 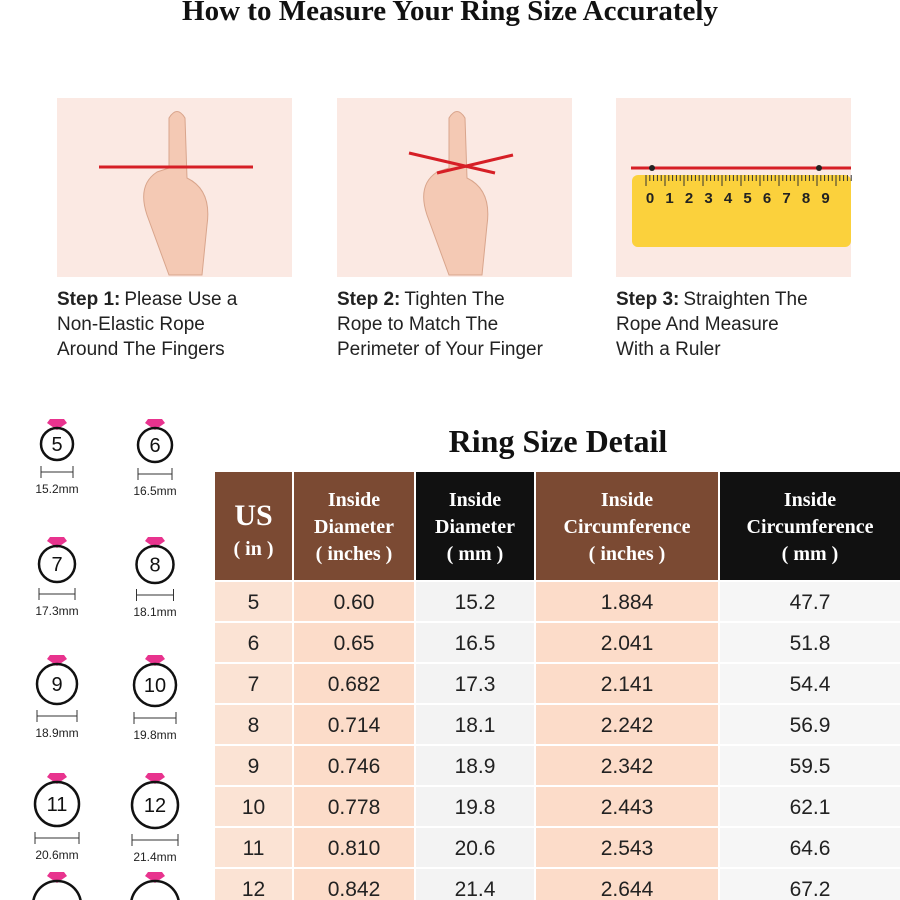 I want to click on header-text: ( in ), so click(x=254, y=549).